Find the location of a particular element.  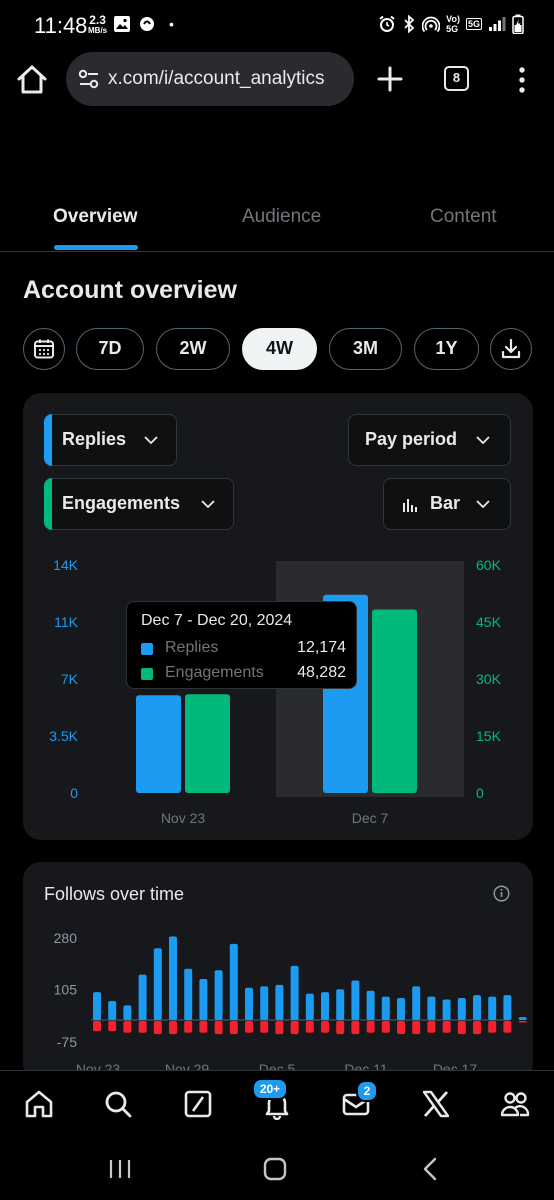

tooltip-engagements-name: Engagements is located at coordinates (214, 672).